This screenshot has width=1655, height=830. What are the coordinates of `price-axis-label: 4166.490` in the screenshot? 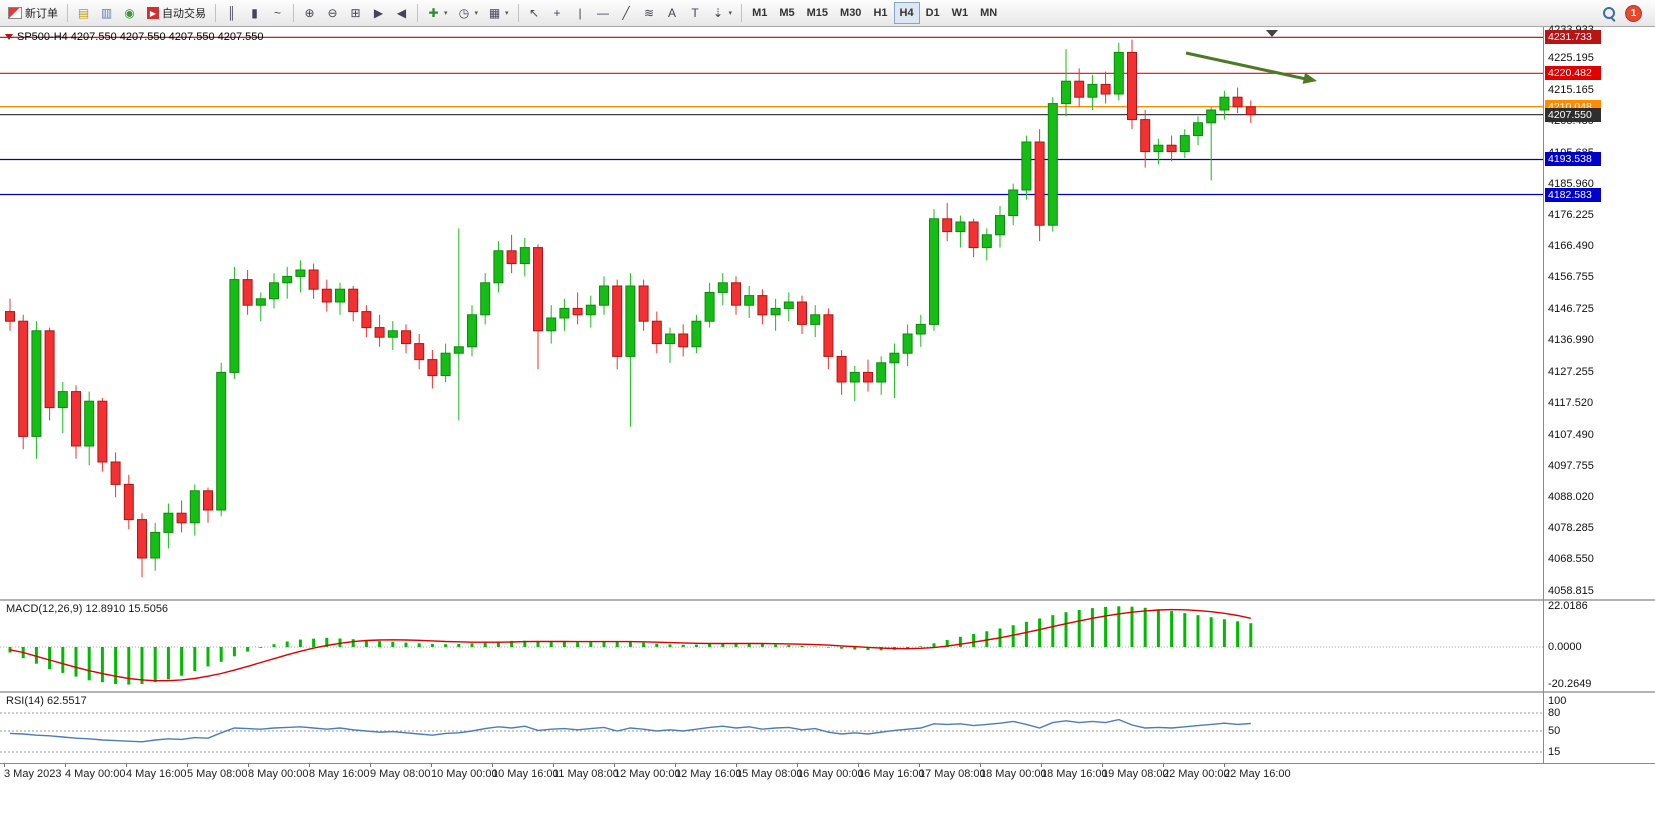 It's located at (1571, 246).